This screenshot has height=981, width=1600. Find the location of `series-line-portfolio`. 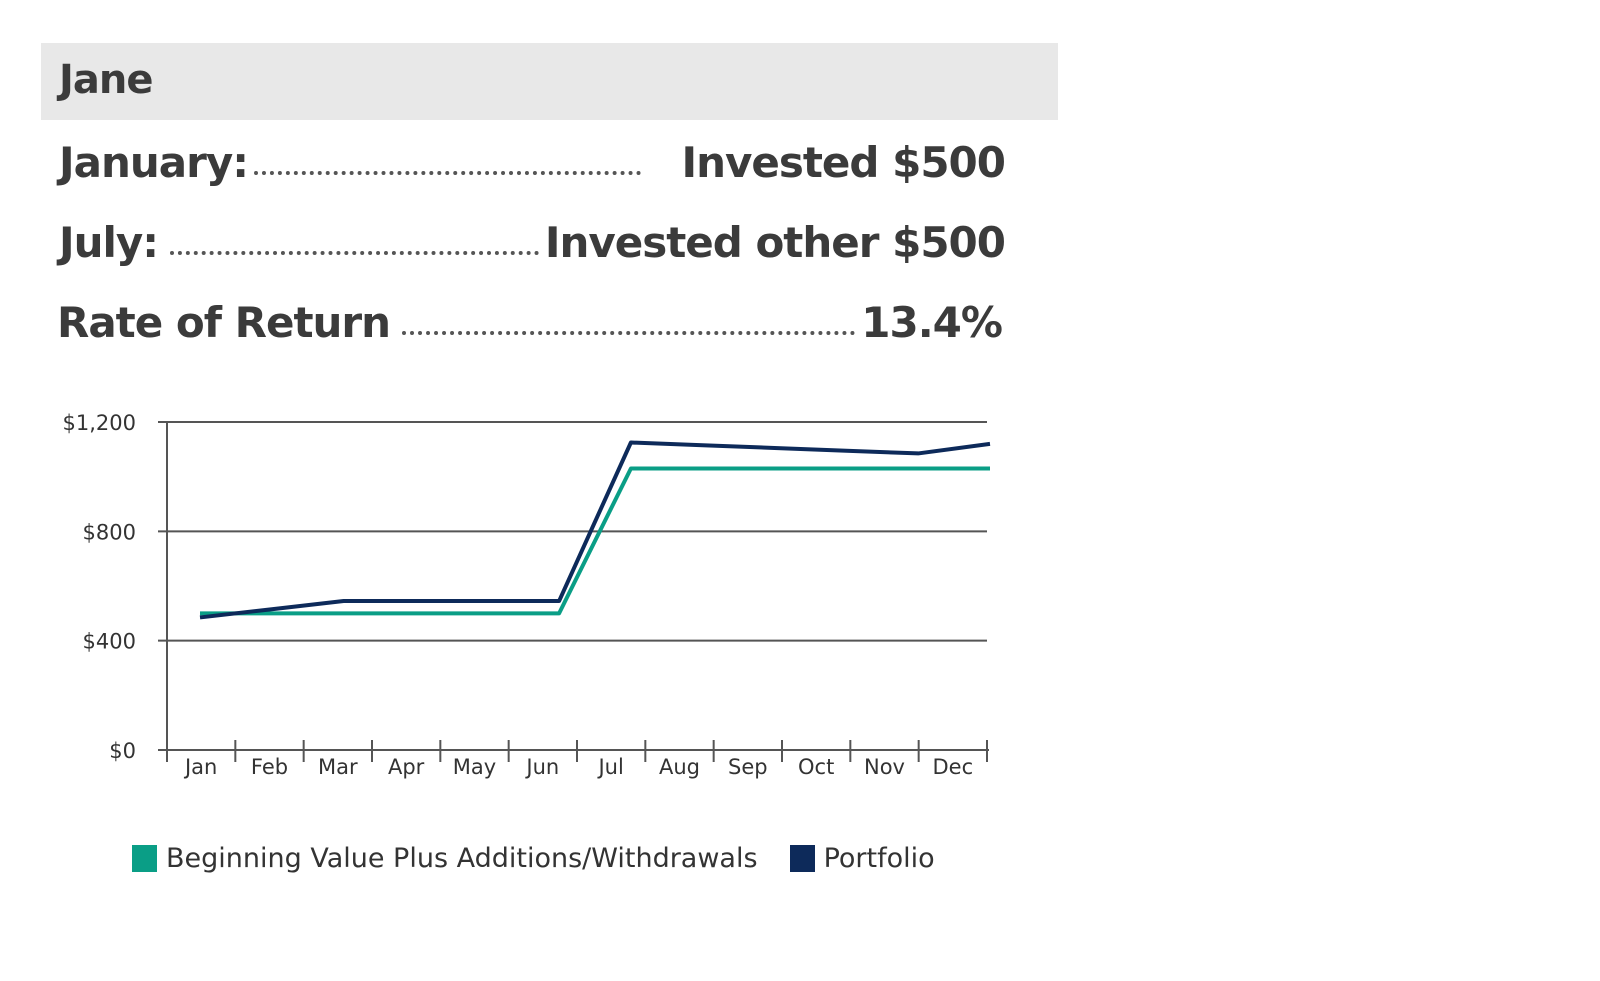

series-line-portfolio is located at coordinates (595, 530).